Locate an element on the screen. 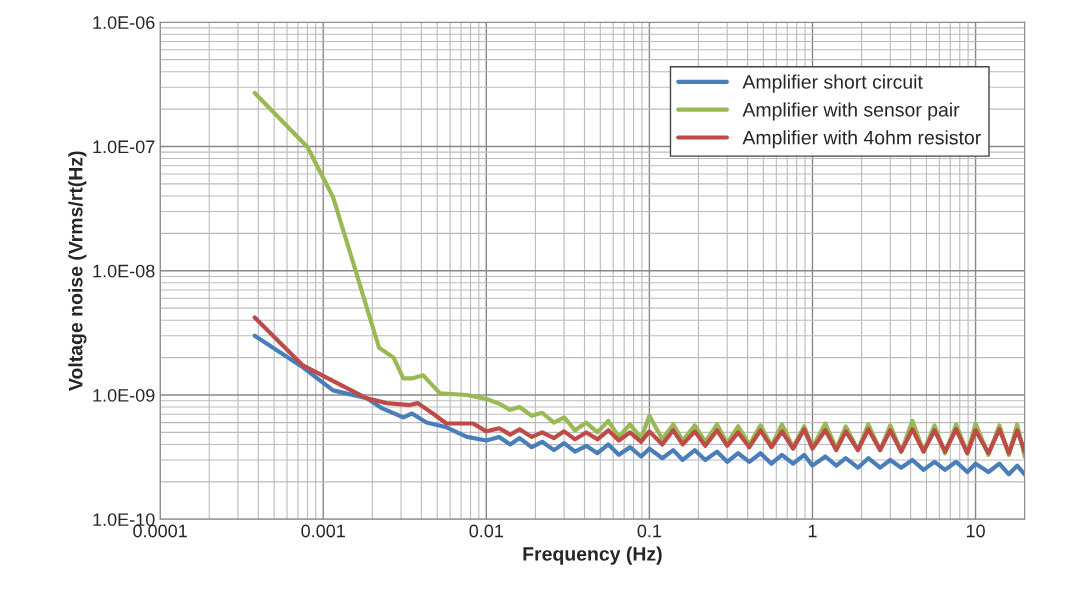 The width and height of the screenshot is (1082, 601). y-tick-label: 1.0E-10 is located at coordinates (124, 519).